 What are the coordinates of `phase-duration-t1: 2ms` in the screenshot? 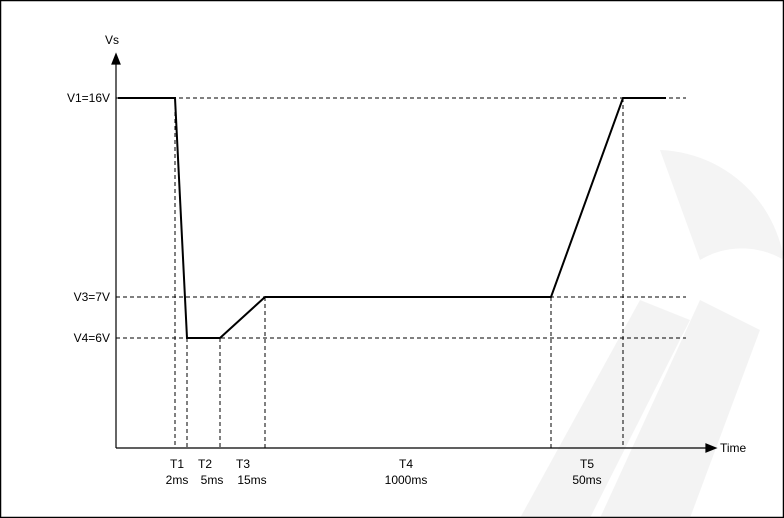 It's located at (177, 480).